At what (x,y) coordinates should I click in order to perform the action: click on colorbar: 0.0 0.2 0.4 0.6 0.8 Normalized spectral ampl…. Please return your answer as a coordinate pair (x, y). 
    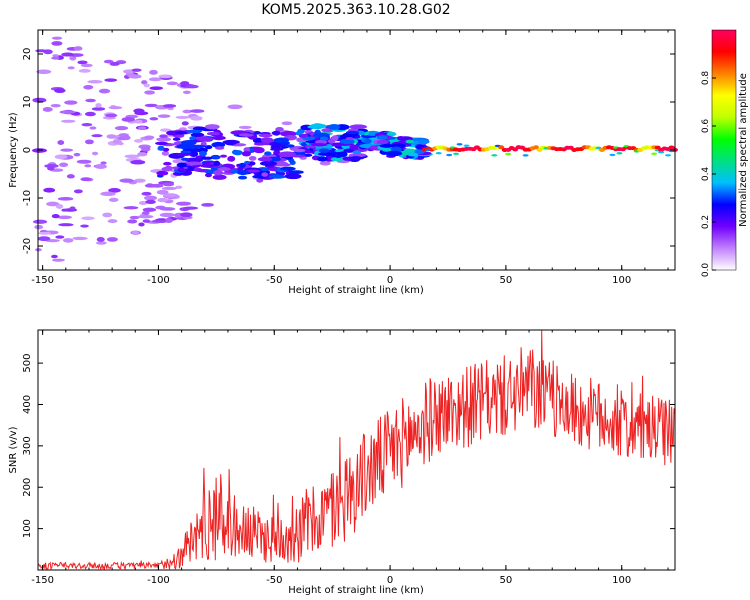
    Looking at the image, I should click on (725, 153).